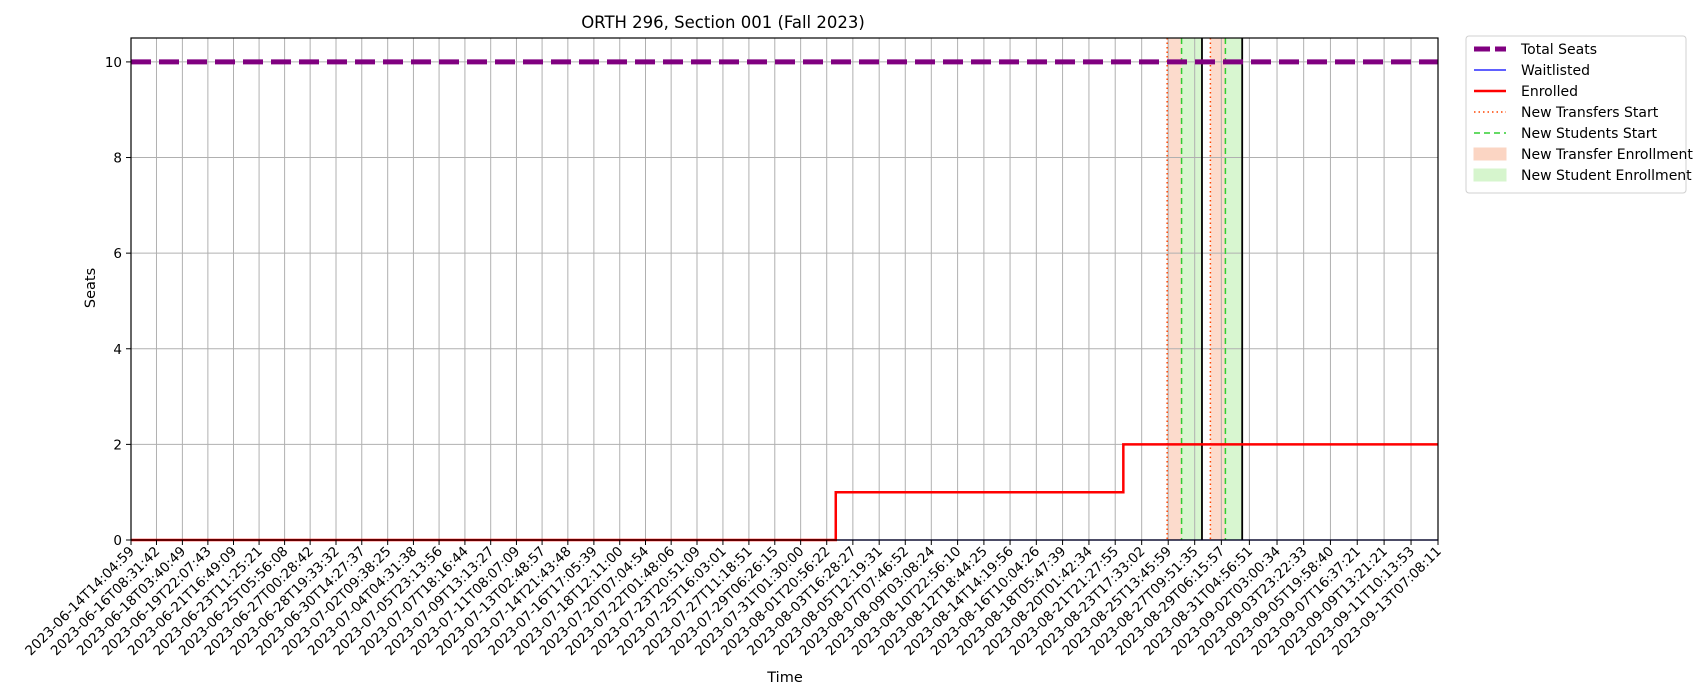  What do you see at coordinates (117, 159) in the screenshot?
I see `y-tick-label: 8` at bounding box center [117, 159].